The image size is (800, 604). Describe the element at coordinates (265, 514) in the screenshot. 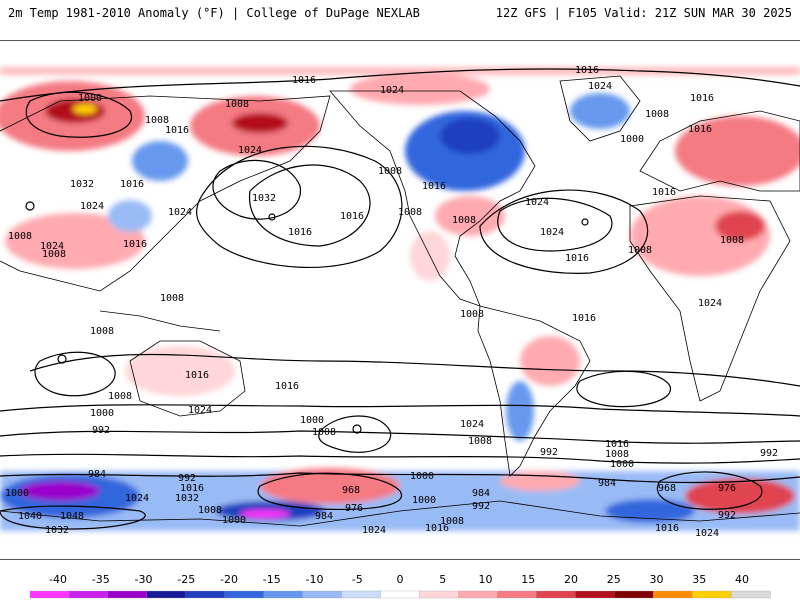

I see `ross-sea-magenta` at that location.